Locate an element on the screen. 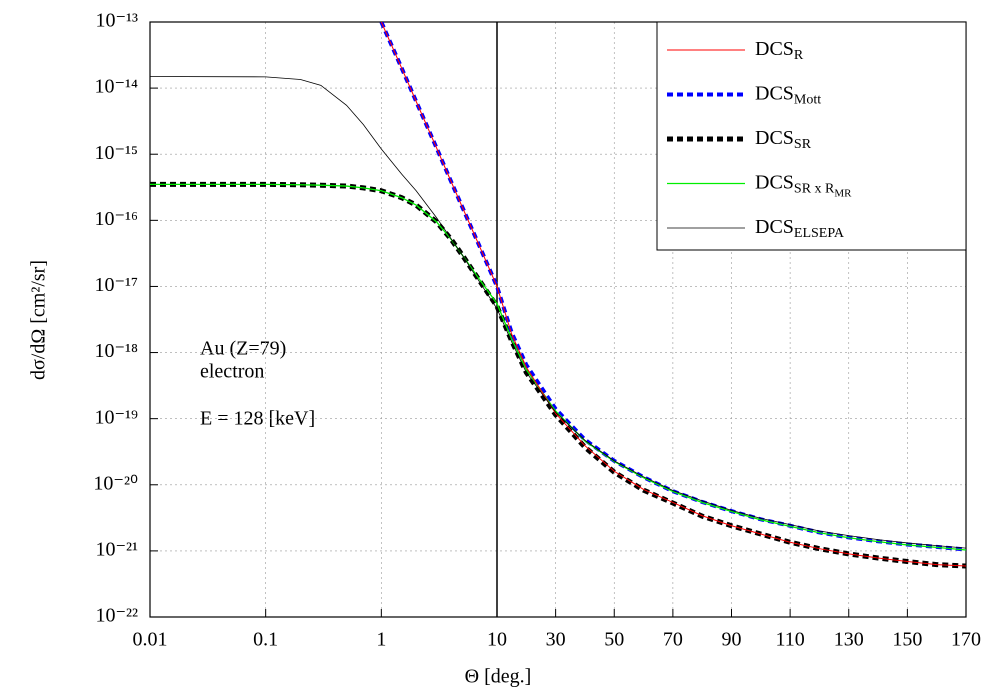 Image resolution: width=997 pixels, height=698 pixels. x-tick-label: 110 is located at coordinates (789, 640).